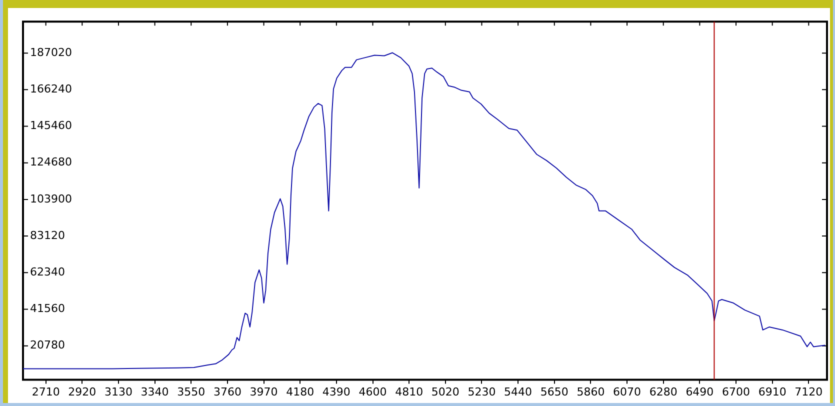 This screenshot has height=406, width=835. What do you see at coordinates (47, 345) in the screenshot?
I see `y-tick-label: 20780` at bounding box center [47, 345].